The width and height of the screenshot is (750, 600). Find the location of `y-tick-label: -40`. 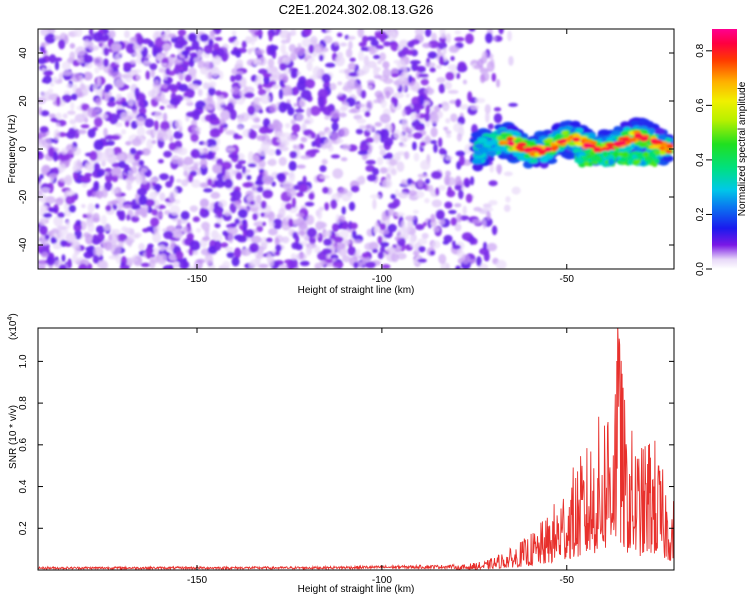

y-tick-label: -40 is located at coordinates (23, 244).